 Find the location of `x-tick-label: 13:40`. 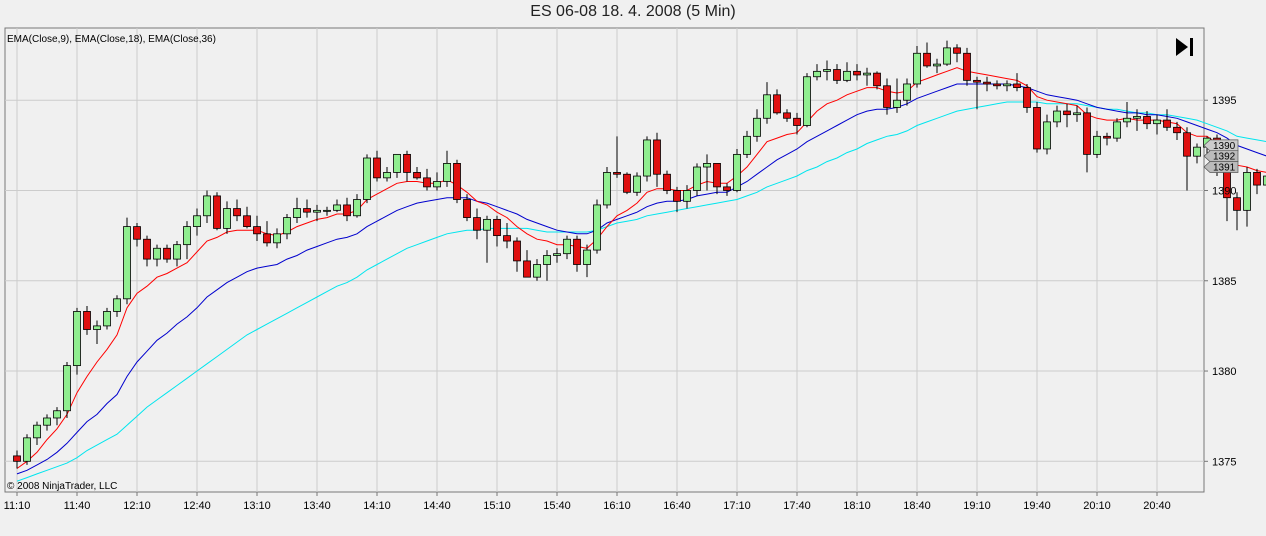

x-tick-label: 13:40 is located at coordinates (317, 506).